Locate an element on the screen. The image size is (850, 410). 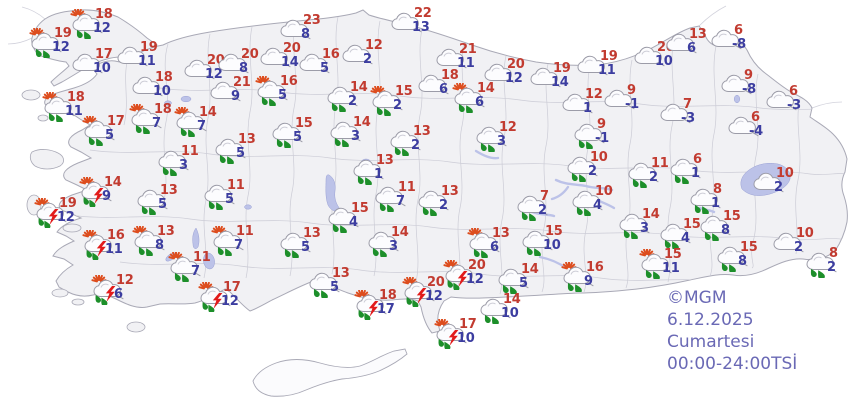
lake-beysehir is located at coordinates (209, 261).